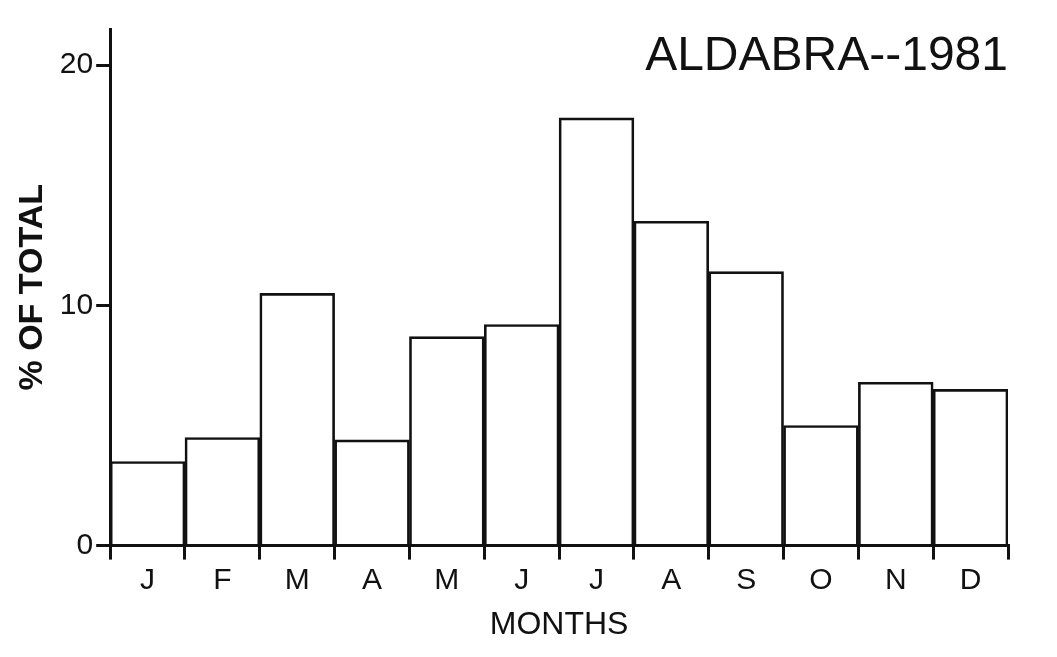 The height and width of the screenshot is (657, 1057). I want to click on x-tick-label: S, so click(746, 578).